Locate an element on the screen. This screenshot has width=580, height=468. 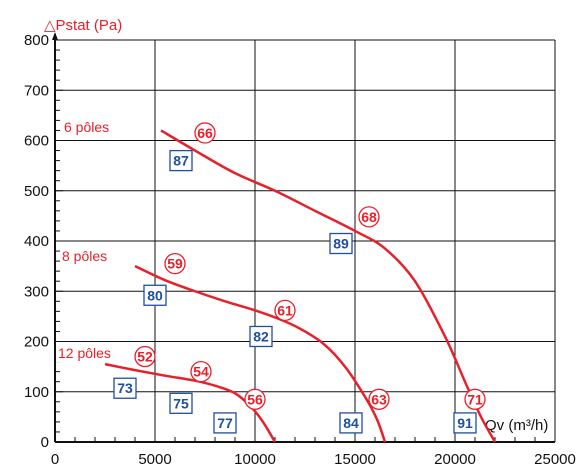
series-label: 12 pôles is located at coordinates (84, 353).